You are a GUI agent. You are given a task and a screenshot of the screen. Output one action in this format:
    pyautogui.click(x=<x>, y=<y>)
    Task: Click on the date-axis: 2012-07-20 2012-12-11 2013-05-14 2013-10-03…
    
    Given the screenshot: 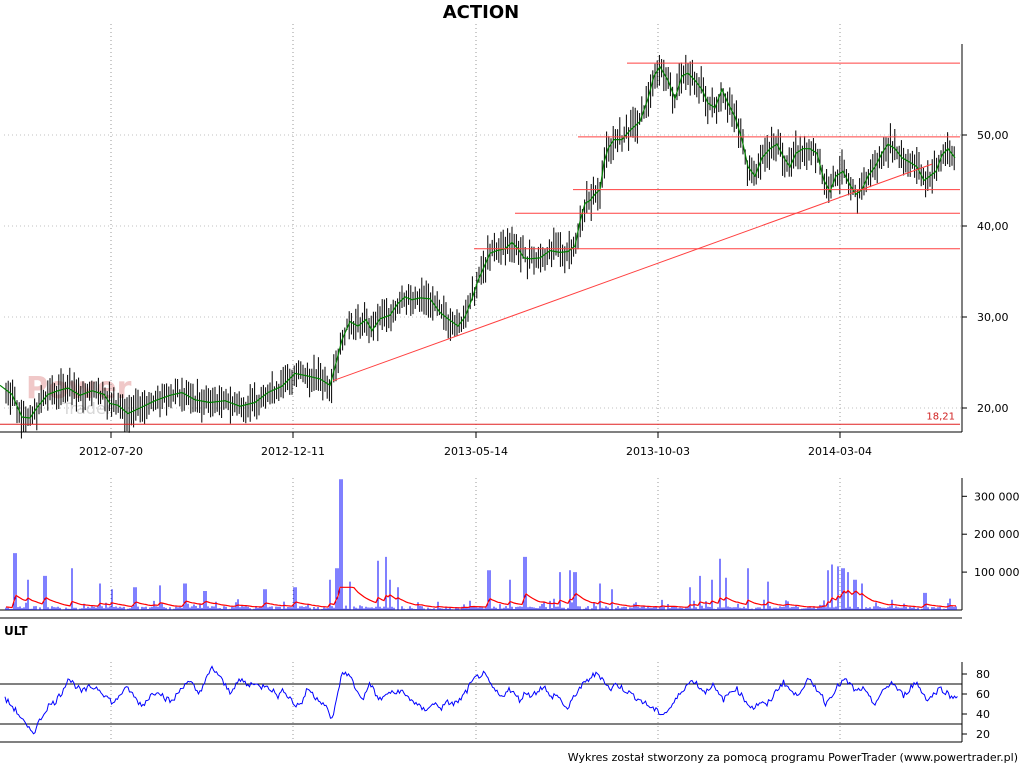 What is the action you would take?
    pyautogui.click(x=475, y=445)
    